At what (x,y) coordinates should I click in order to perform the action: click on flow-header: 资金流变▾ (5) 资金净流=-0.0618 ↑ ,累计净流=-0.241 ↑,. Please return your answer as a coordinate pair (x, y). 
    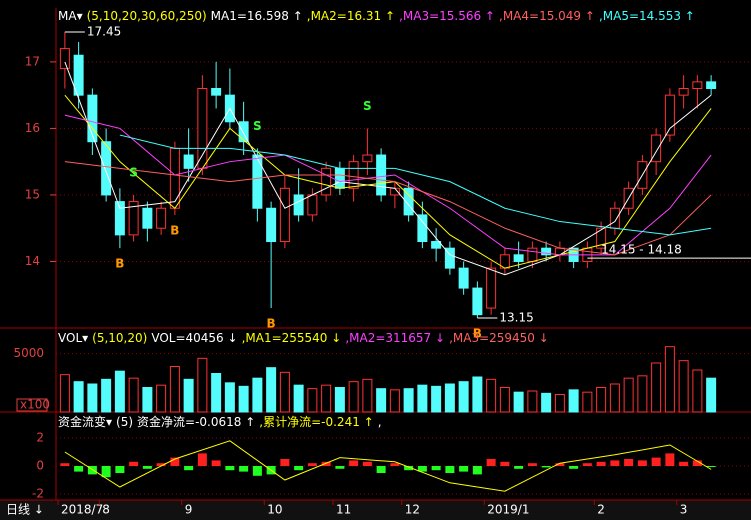
    Looking at the image, I should click on (222, 422).